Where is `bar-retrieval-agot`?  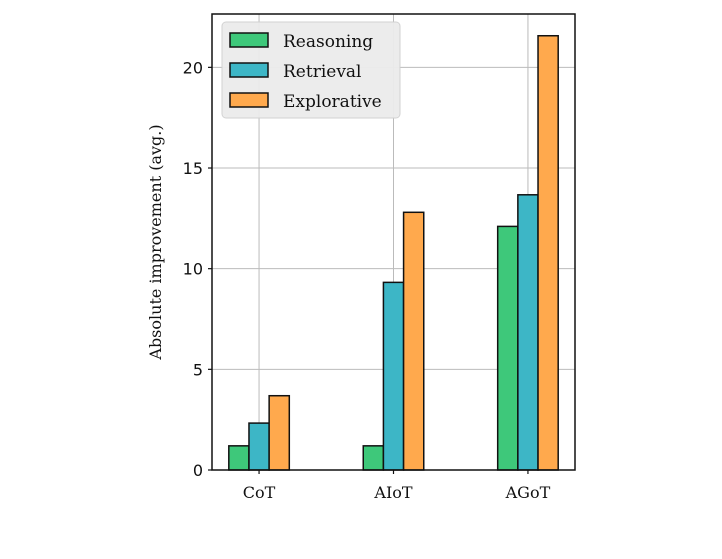 bar-retrieval-agot is located at coordinates (528, 332).